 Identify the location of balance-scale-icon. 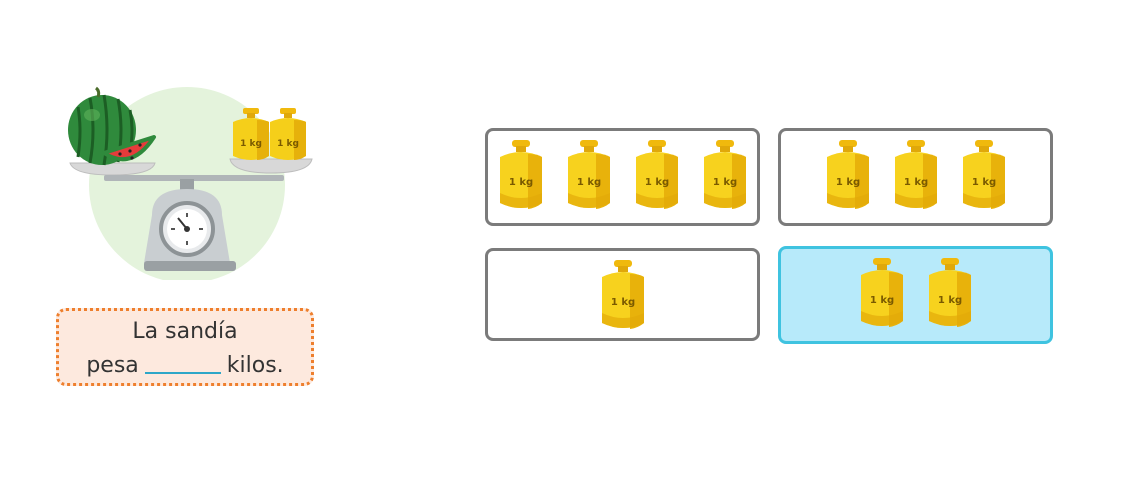
(190, 225).